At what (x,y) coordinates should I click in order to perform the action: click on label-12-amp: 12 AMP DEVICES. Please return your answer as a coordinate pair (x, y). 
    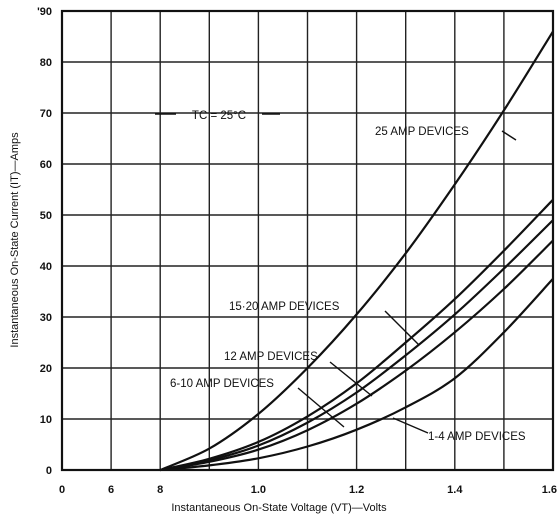
    Looking at the image, I should click on (271, 357).